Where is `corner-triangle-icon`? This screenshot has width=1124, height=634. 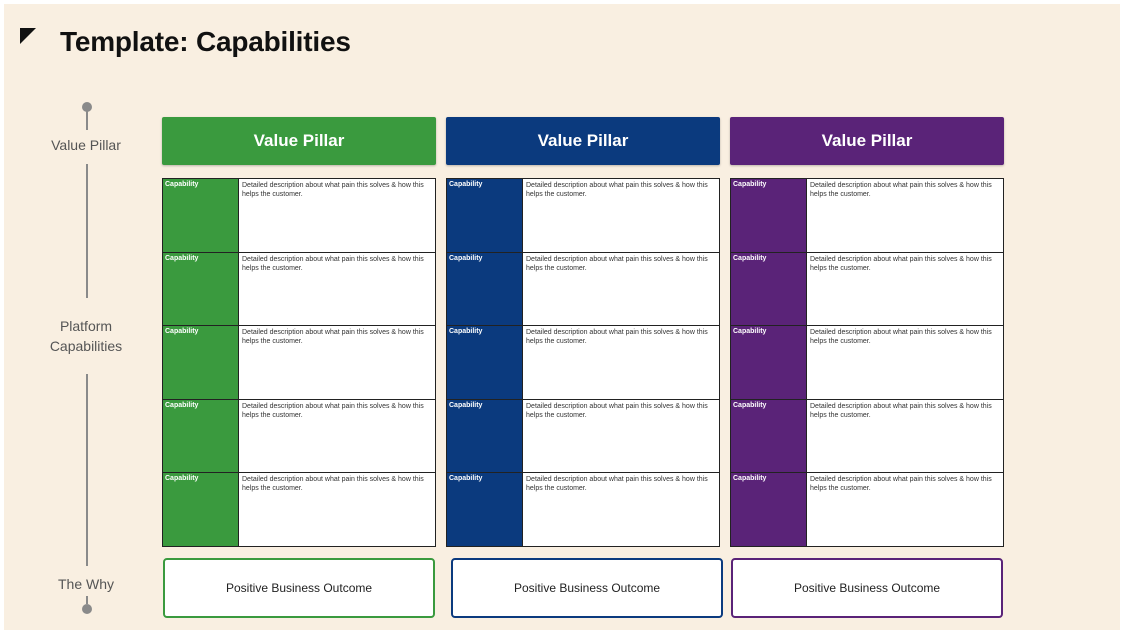 corner-triangle-icon is located at coordinates (28, 36).